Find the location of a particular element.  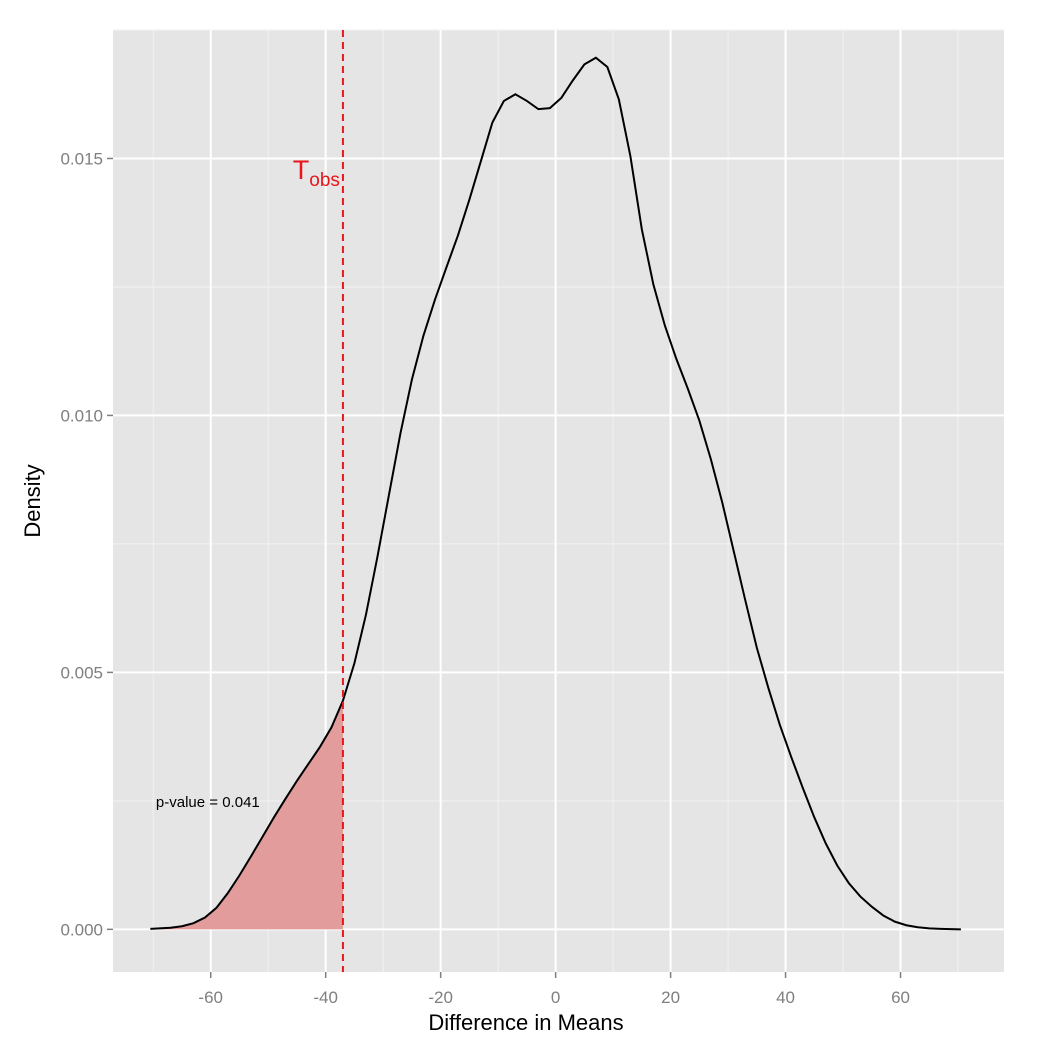

x-tick-label: 20 is located at coordinates (670, 997).